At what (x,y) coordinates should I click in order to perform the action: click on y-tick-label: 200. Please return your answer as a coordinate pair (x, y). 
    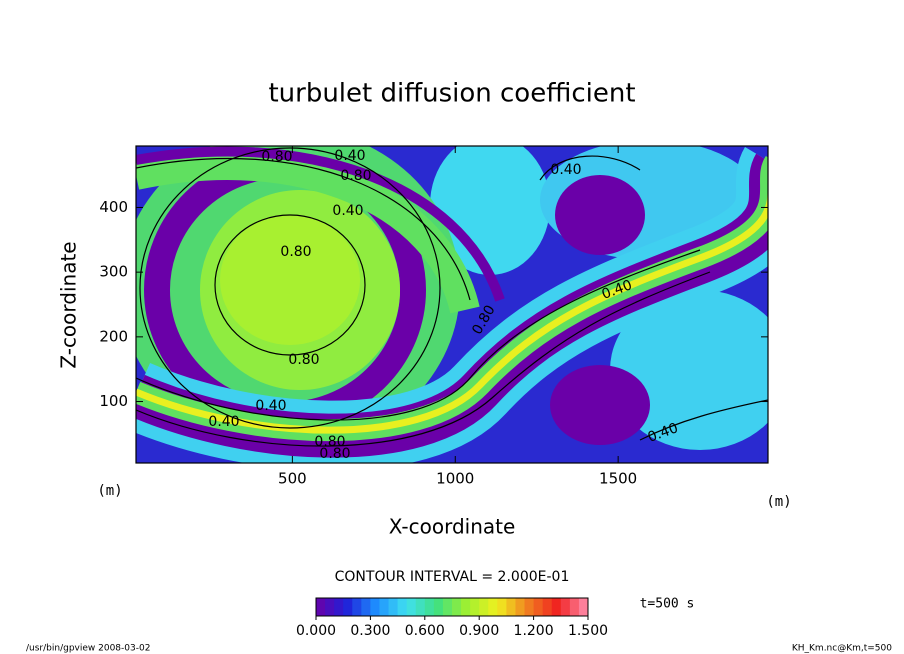
    Looking at the image, I should click on (113, 336).